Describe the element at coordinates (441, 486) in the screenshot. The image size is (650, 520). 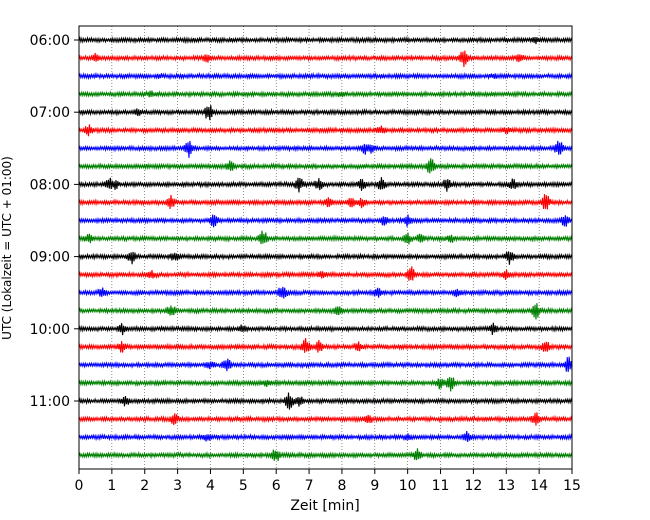
I see `x-tick-label: 11` at that location.